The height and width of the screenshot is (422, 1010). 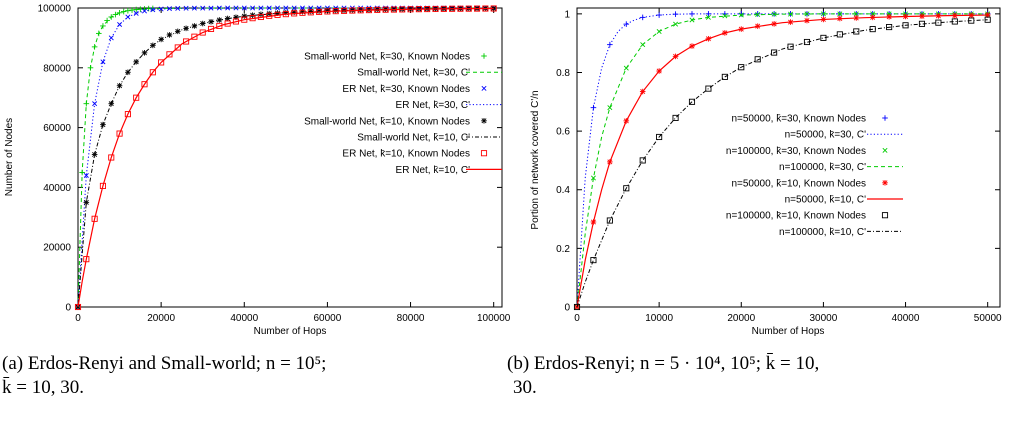 I want to click on legend-entry-label: Small-world Net, k̄=30, C', so click(x=413, y=73).